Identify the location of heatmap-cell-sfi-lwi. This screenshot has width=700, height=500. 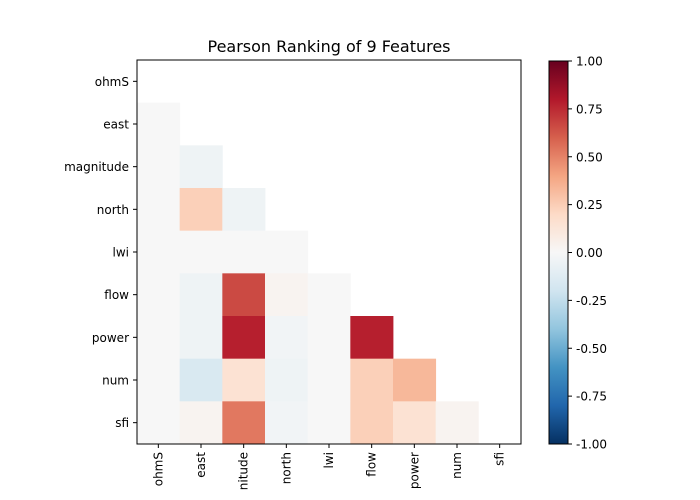
(329, 423).